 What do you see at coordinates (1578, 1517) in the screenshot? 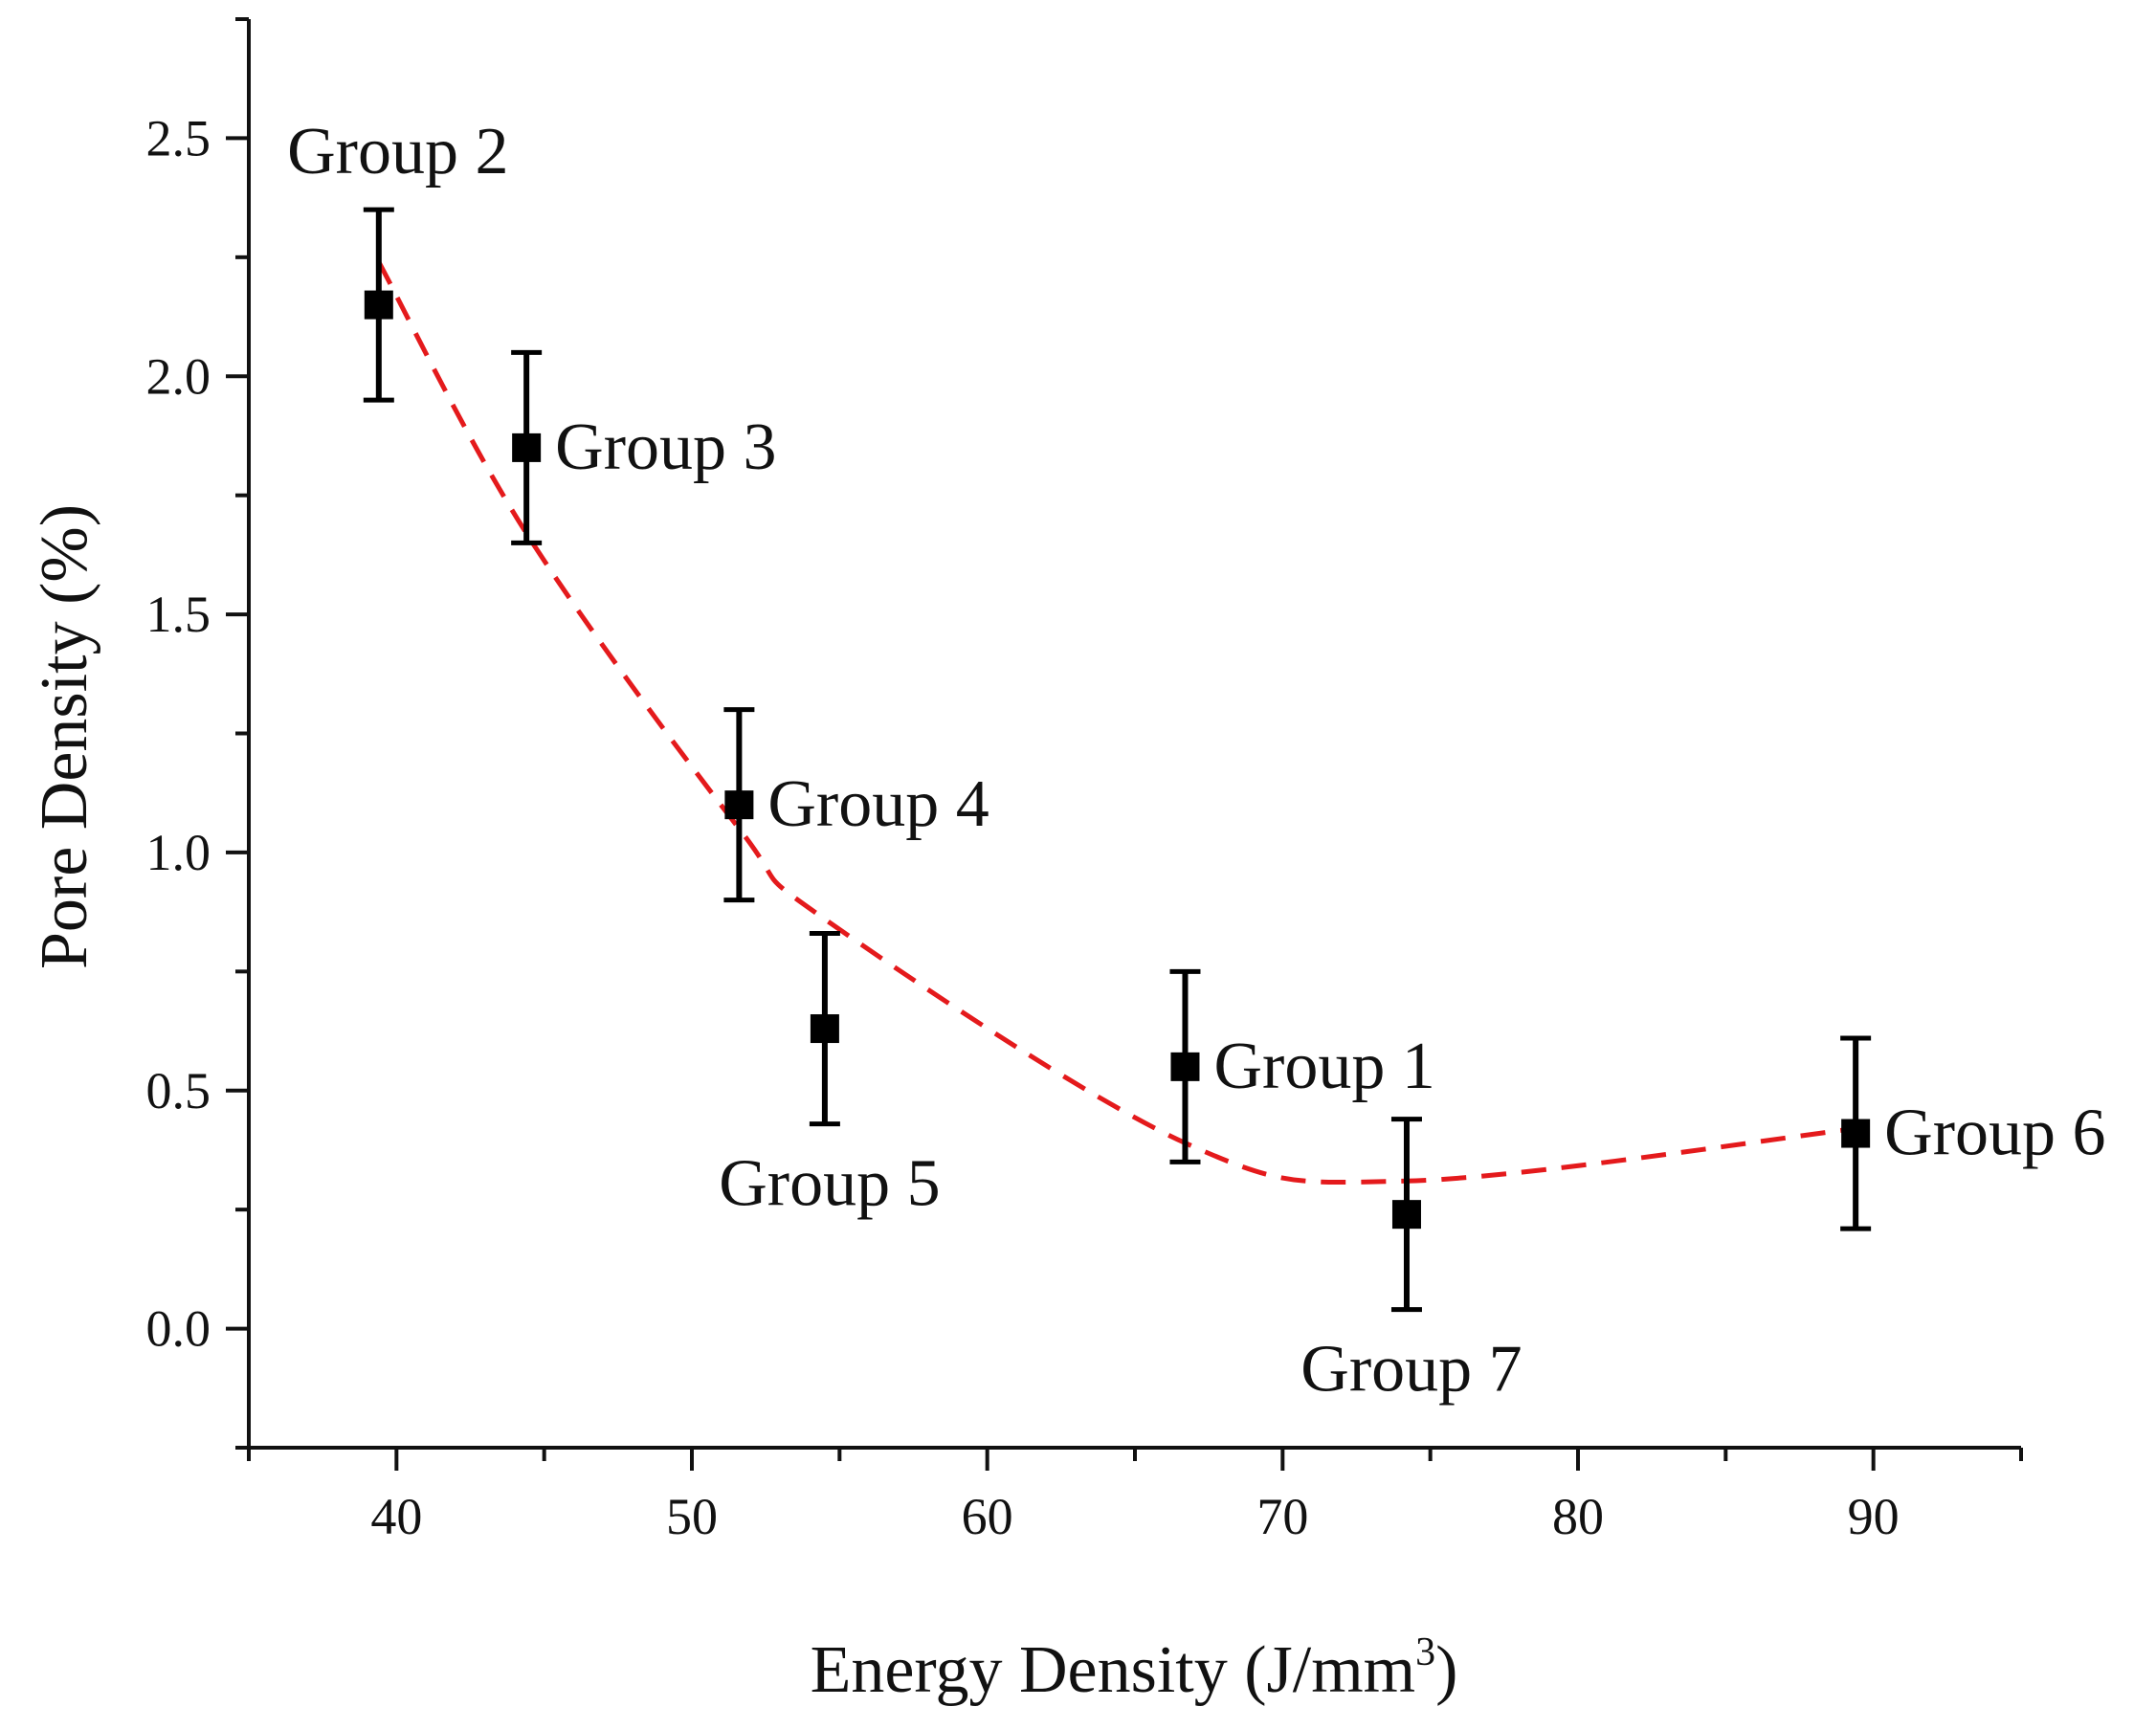
I see `x-tick-label: 80` at bounding box center [1578, 1517].